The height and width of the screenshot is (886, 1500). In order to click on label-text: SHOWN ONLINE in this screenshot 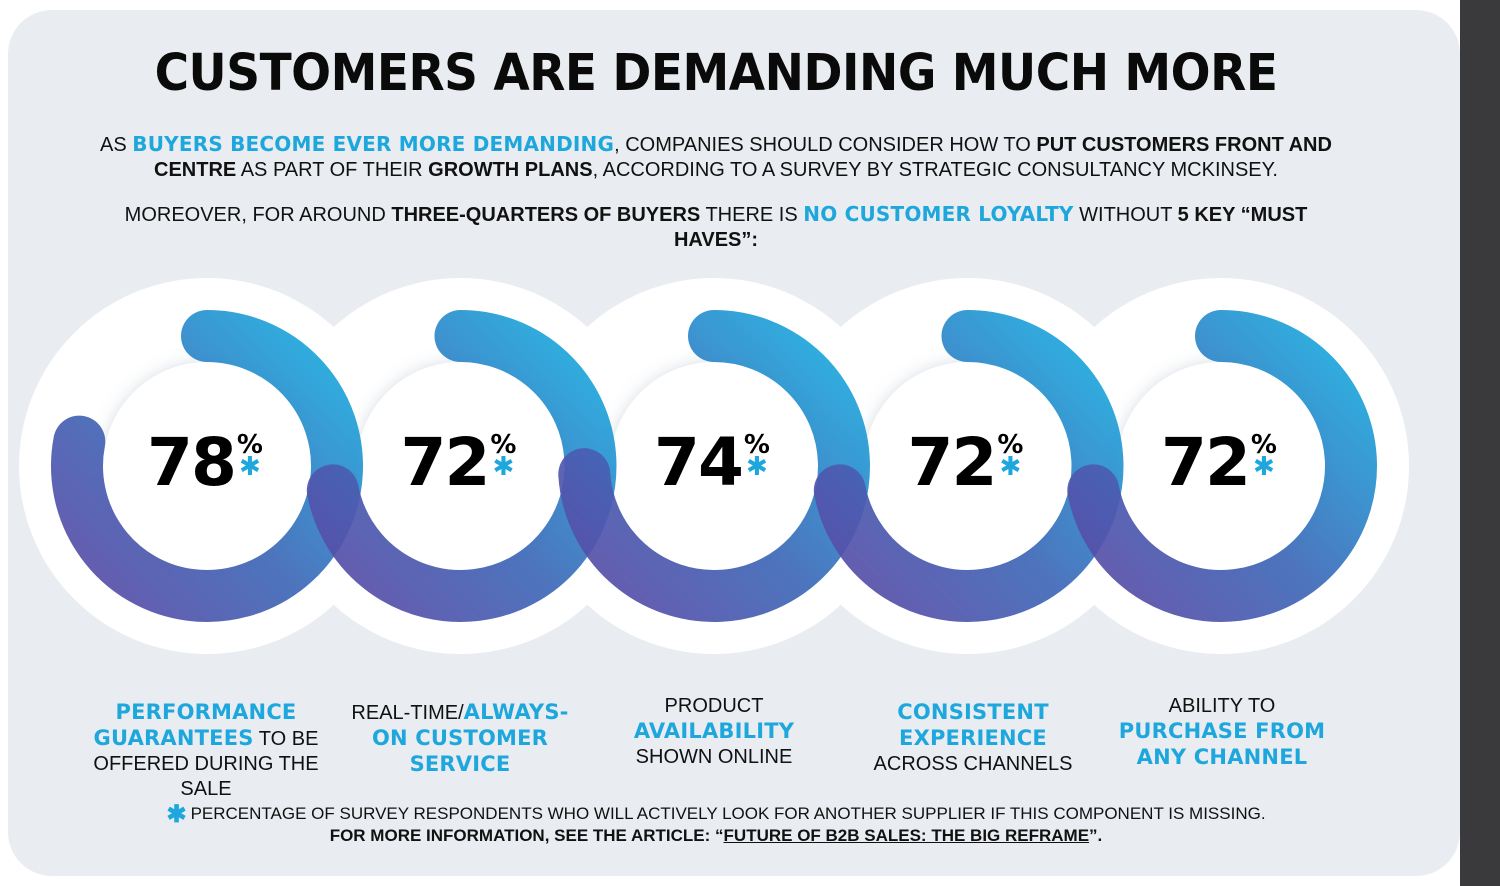, I will do `click(714, 757)`.